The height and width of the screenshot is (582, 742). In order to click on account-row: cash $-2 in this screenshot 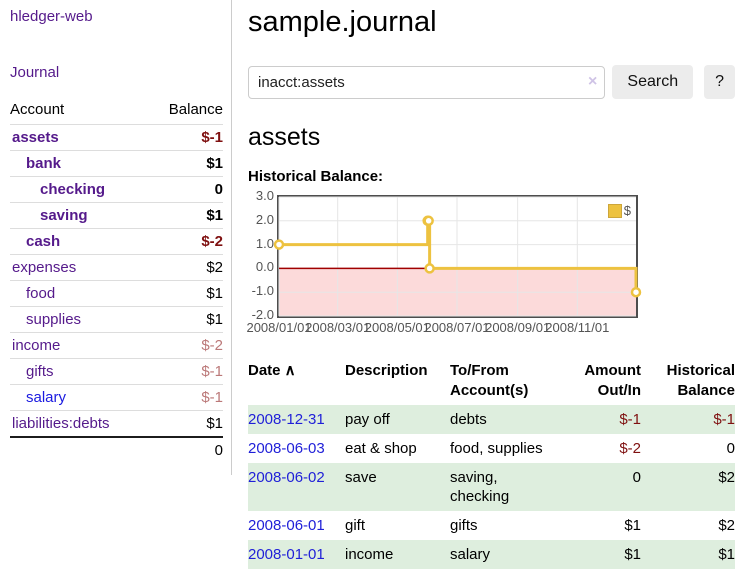, I will do `click(116, 241)`.